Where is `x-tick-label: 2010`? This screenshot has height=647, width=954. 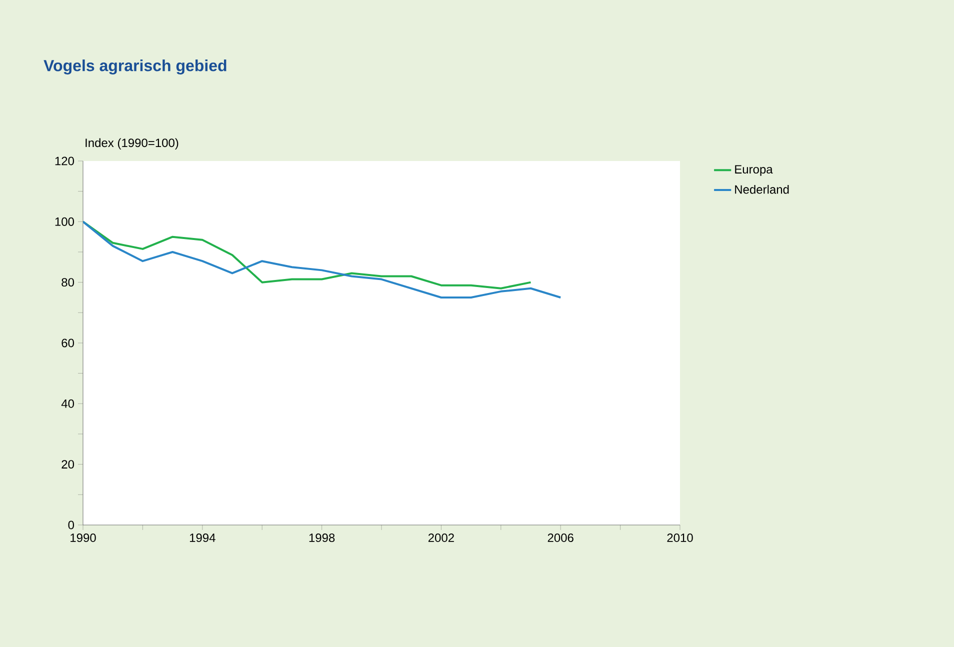 x-tick-label: 2010 is located at coordinates (680, 538).